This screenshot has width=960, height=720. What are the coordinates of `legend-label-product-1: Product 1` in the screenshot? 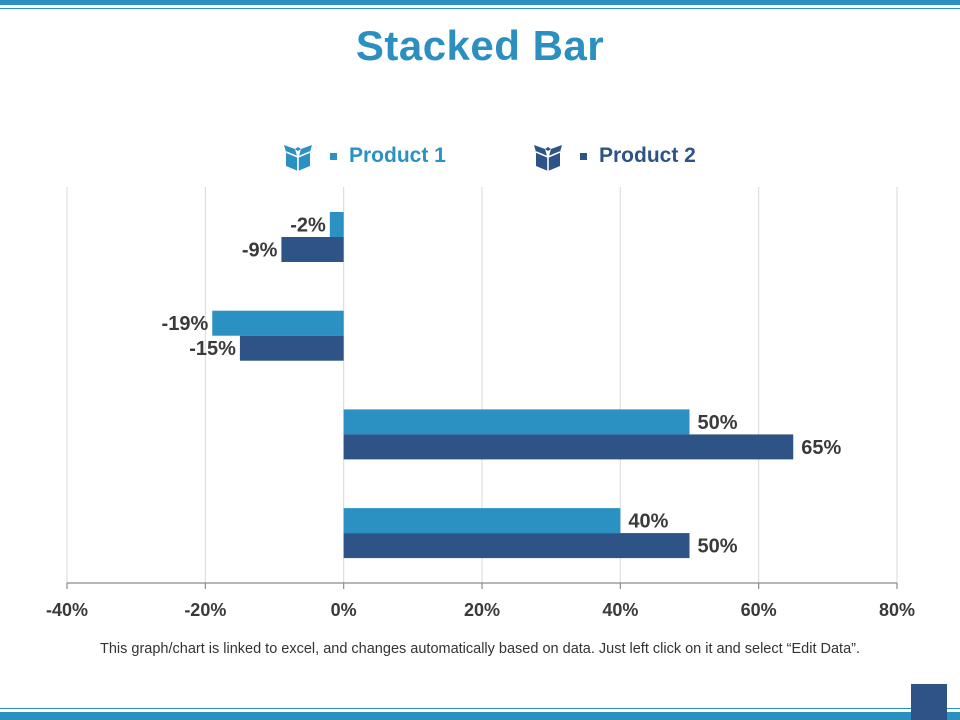 It's located at (397, 155).